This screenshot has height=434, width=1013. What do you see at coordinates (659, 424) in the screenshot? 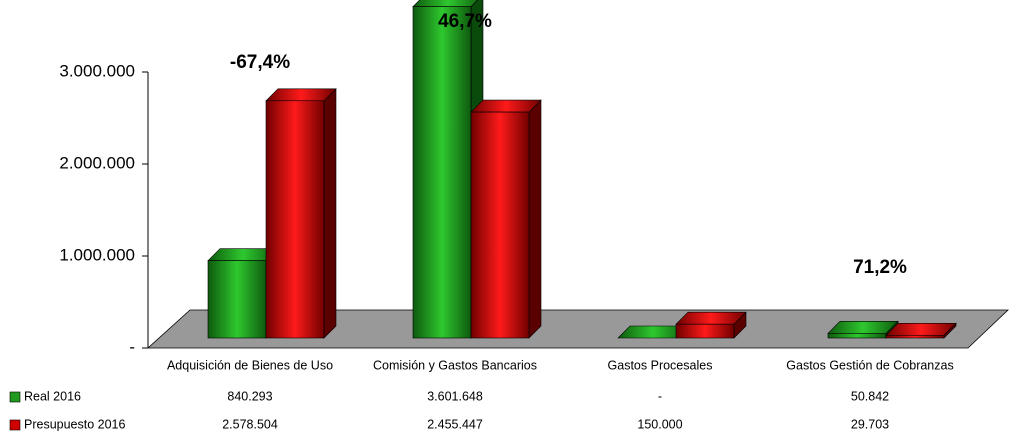
I see `table-cell: 150.000` at bounding box center [659, 424].